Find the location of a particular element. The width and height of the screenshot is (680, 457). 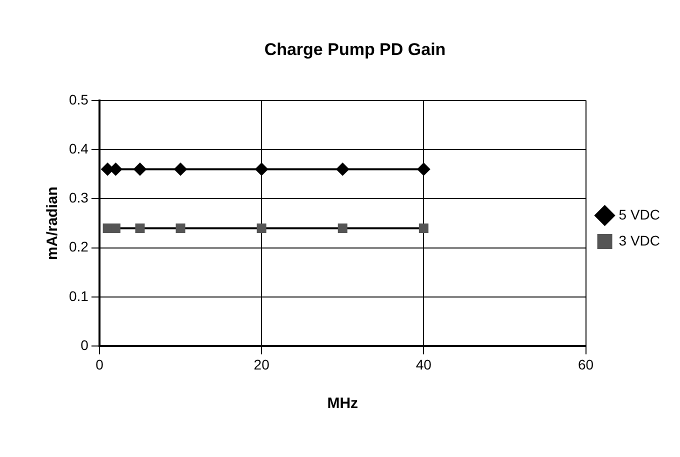

chart-title: Charge Pump PD Gain is located at coordinates (355, 49).